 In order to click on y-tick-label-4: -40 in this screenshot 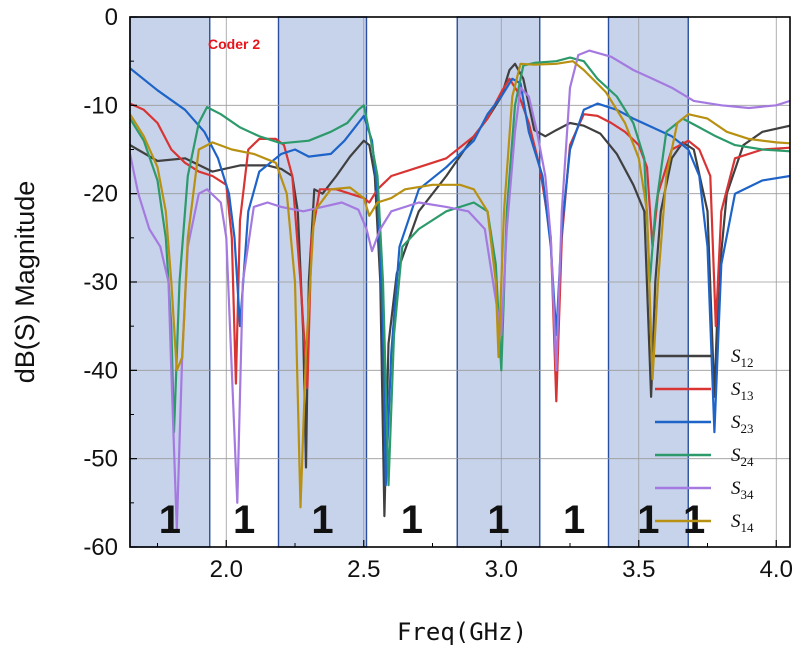, I will do `click(100, 370)`.